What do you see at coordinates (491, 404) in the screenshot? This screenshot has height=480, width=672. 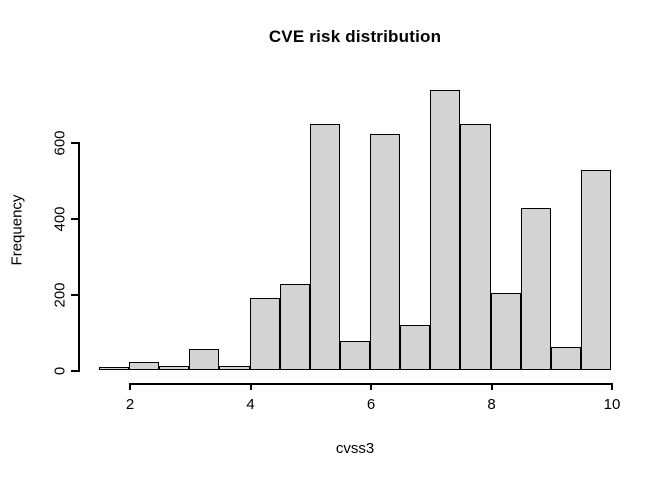 I see `x-tick-label: 8` at bounding box center [491, 404].